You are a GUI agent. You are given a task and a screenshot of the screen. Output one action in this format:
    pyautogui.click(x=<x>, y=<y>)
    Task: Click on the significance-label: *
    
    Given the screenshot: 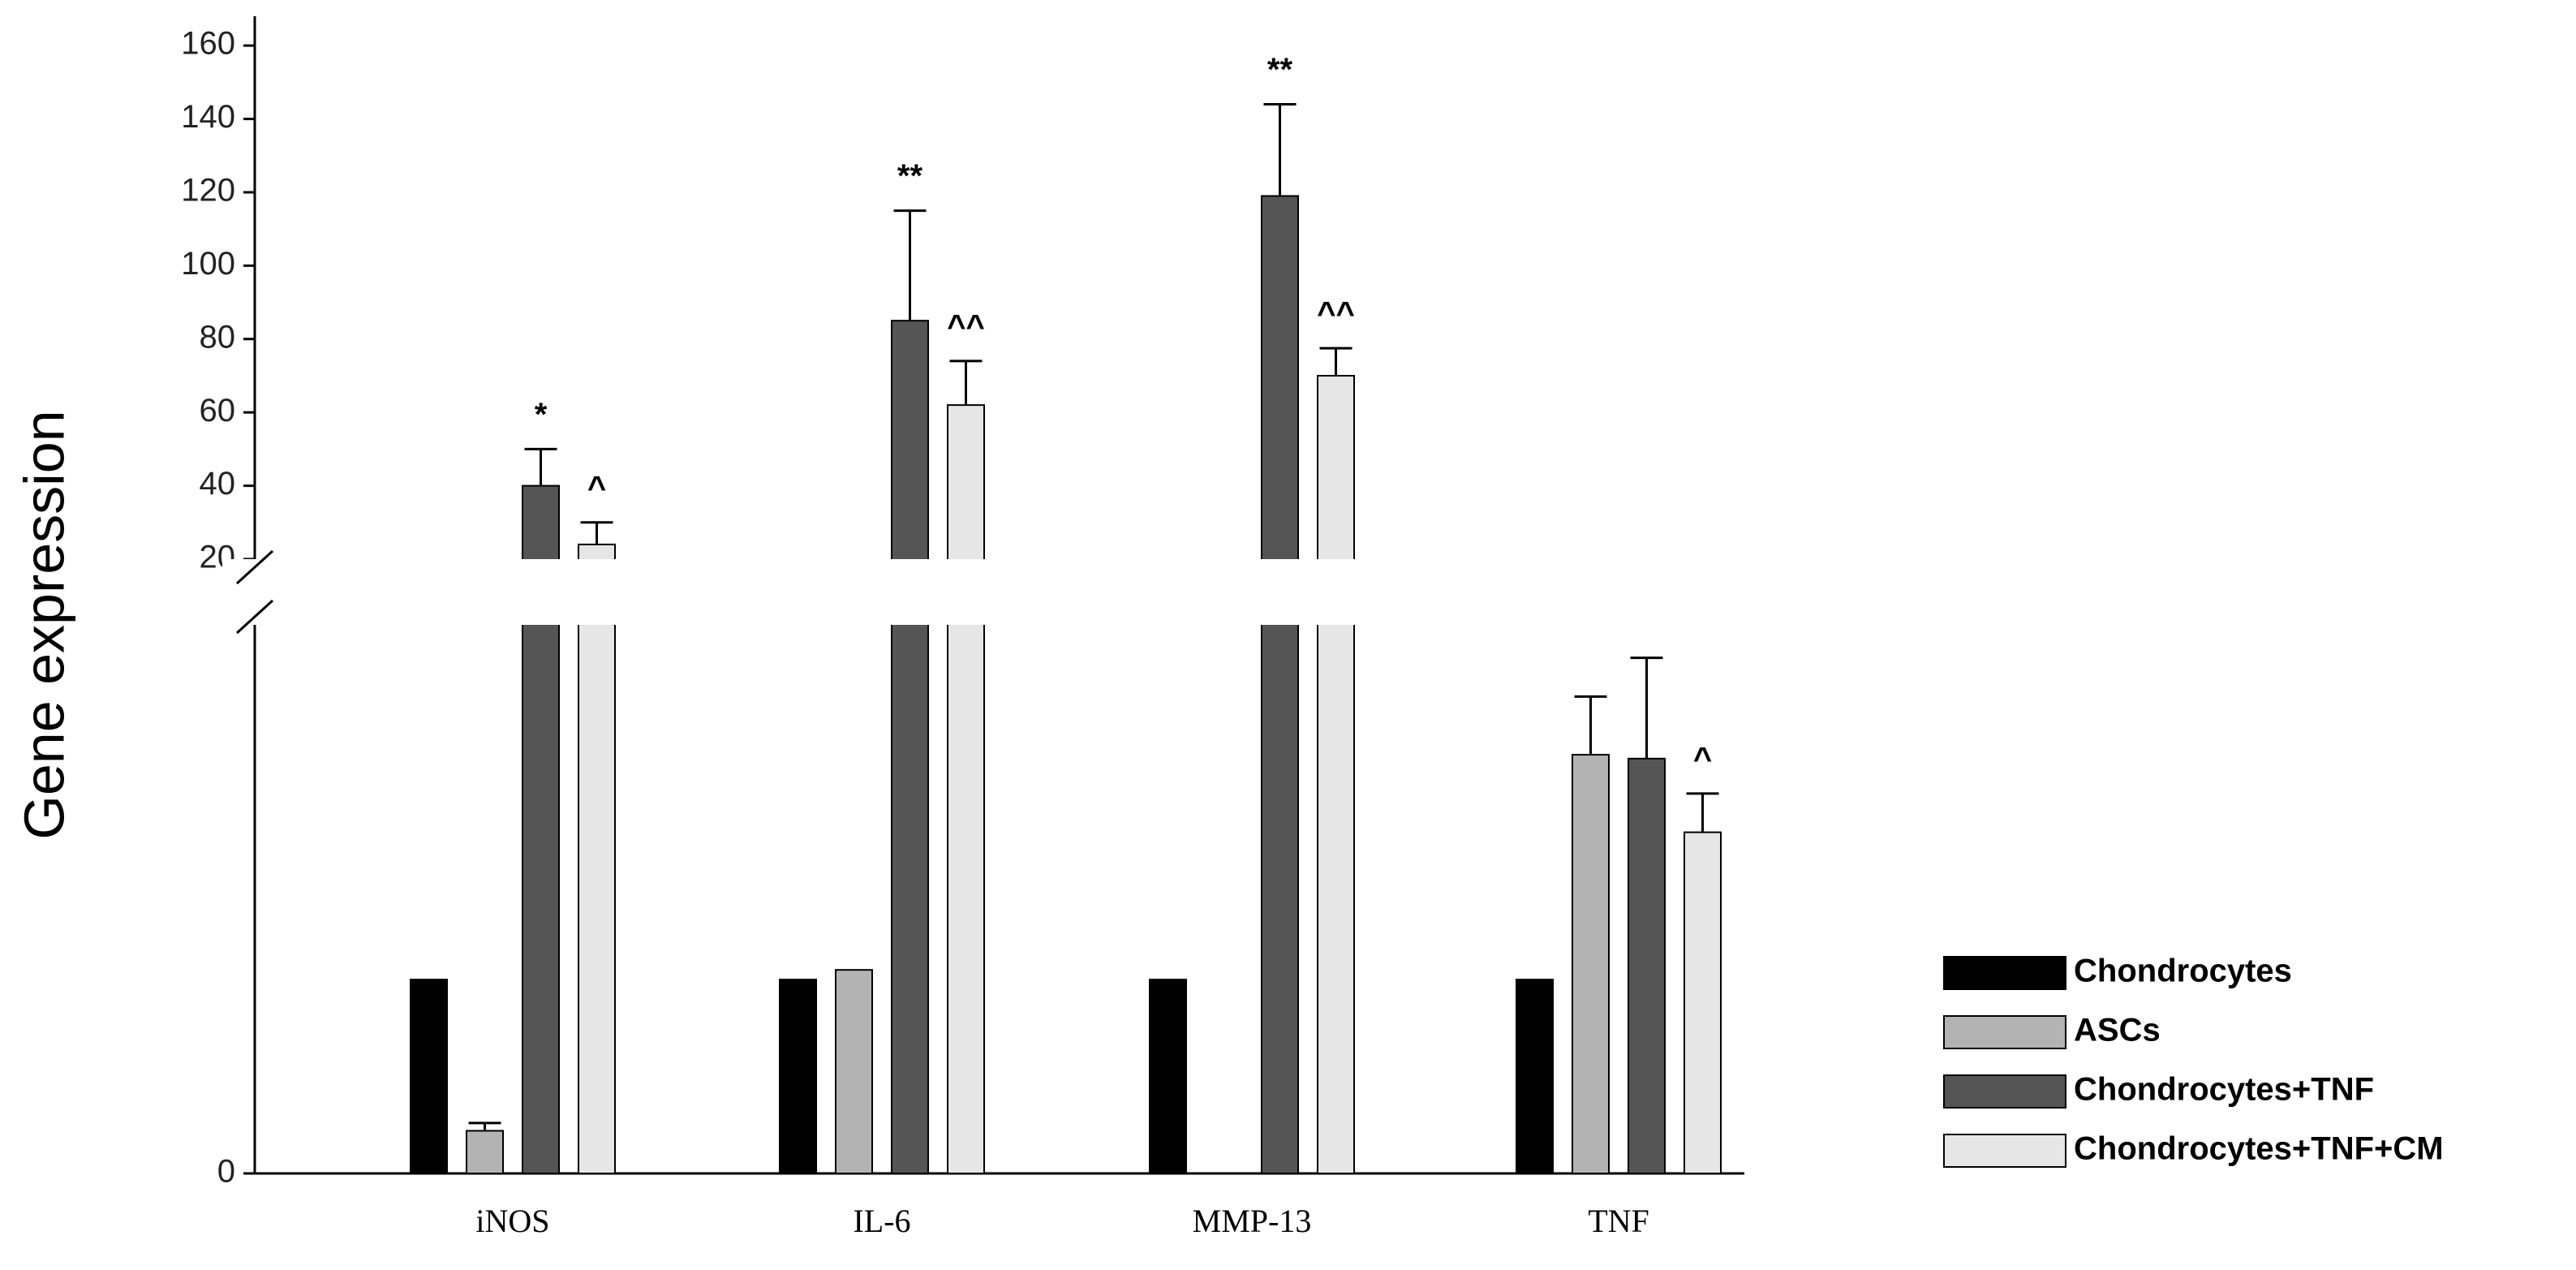 What is the action you would take?
    pyautogui.click(x=541, y=415)
    